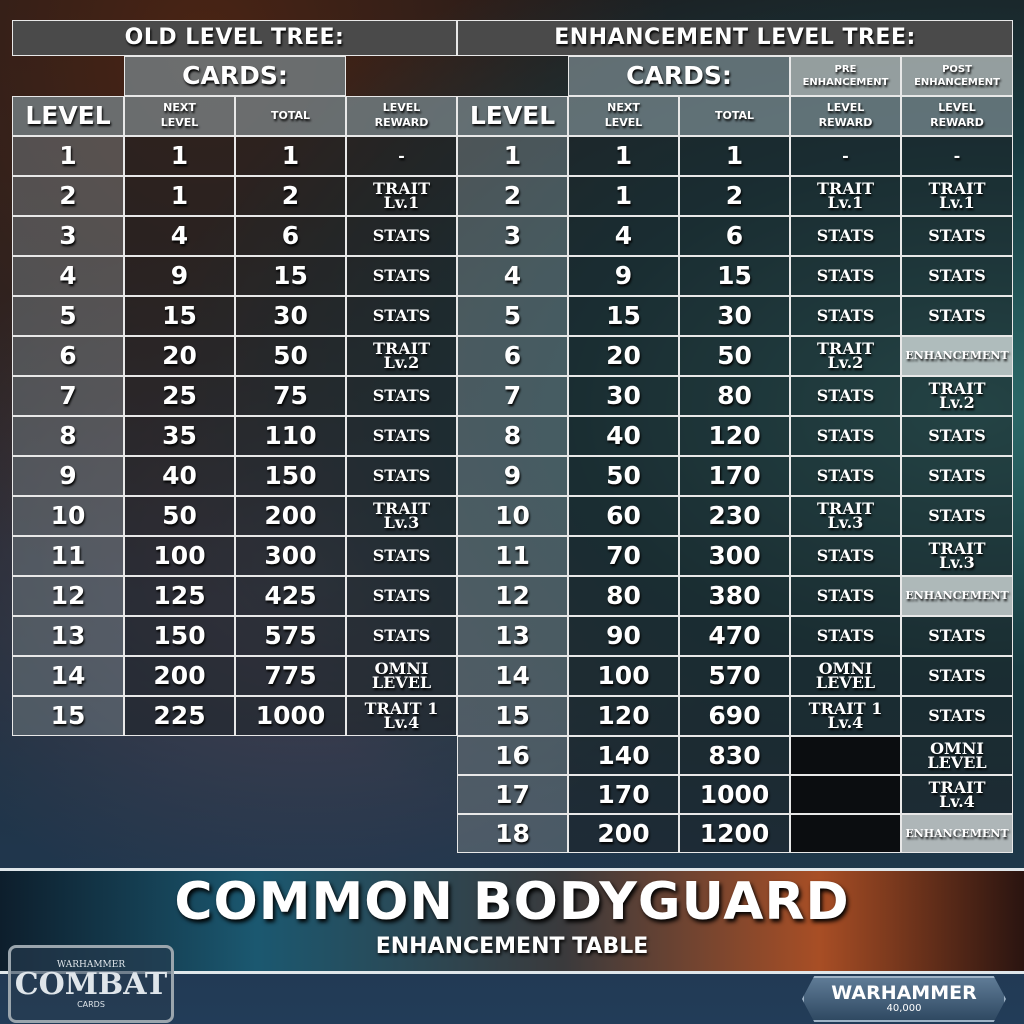 This screenshot has height=1024, width=1024. What do you see at coordinates (91, 1004) in the screenshot?
I see `logo-text: CARDS` at bounding box center [91, 1004].